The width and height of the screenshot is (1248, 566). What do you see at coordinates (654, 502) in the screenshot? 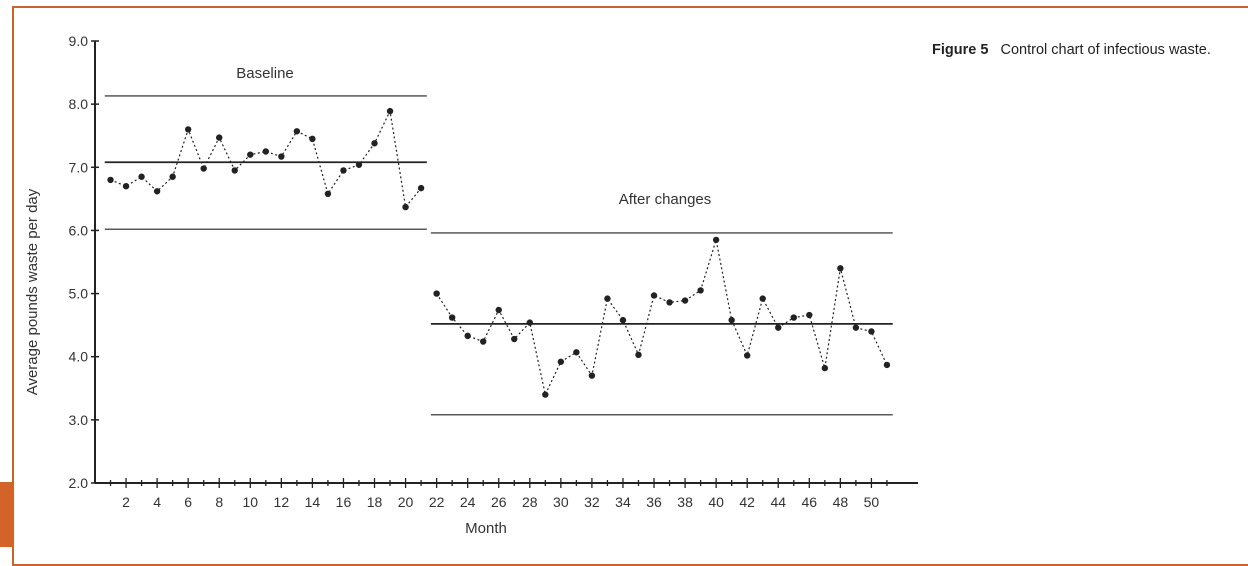
I see `x-tick-label: 36` at bounding box center [654, 502].